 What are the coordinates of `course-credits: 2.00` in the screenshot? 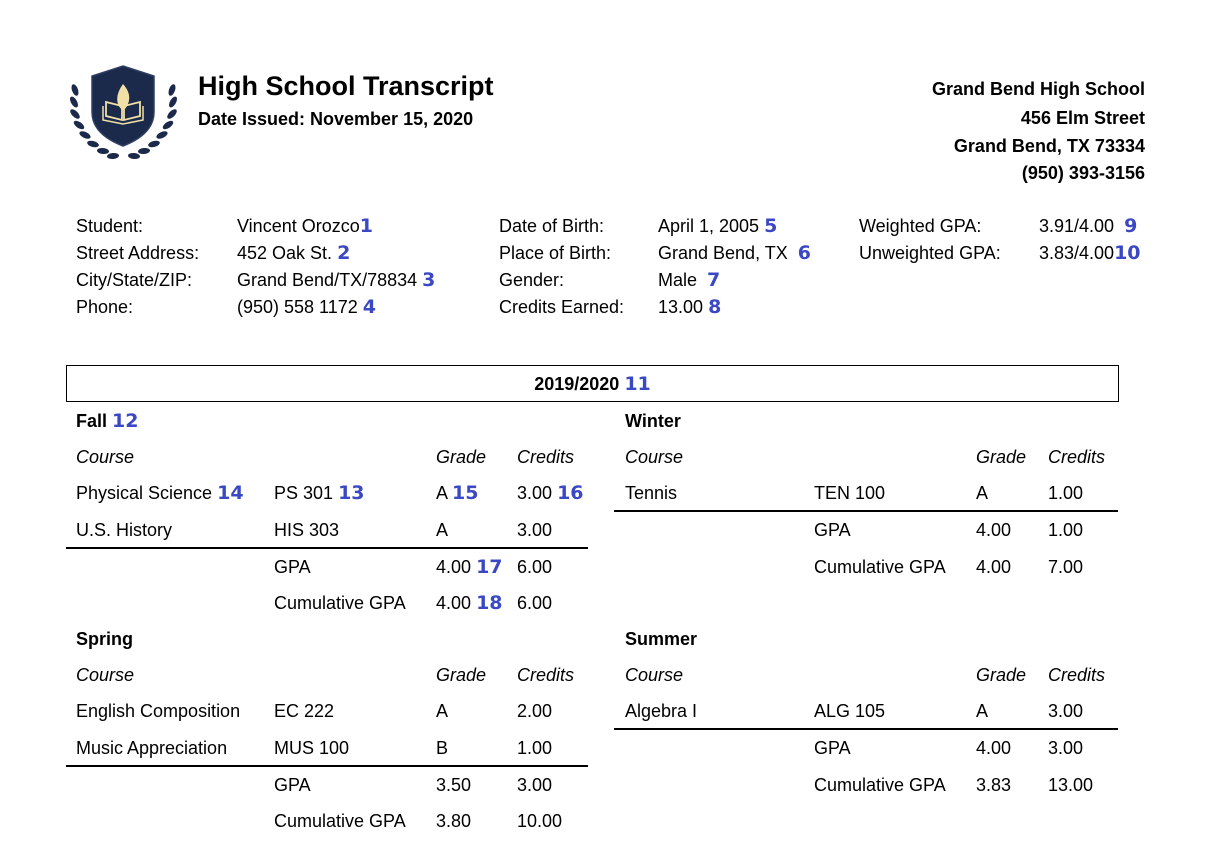 It's located at (535, 711).